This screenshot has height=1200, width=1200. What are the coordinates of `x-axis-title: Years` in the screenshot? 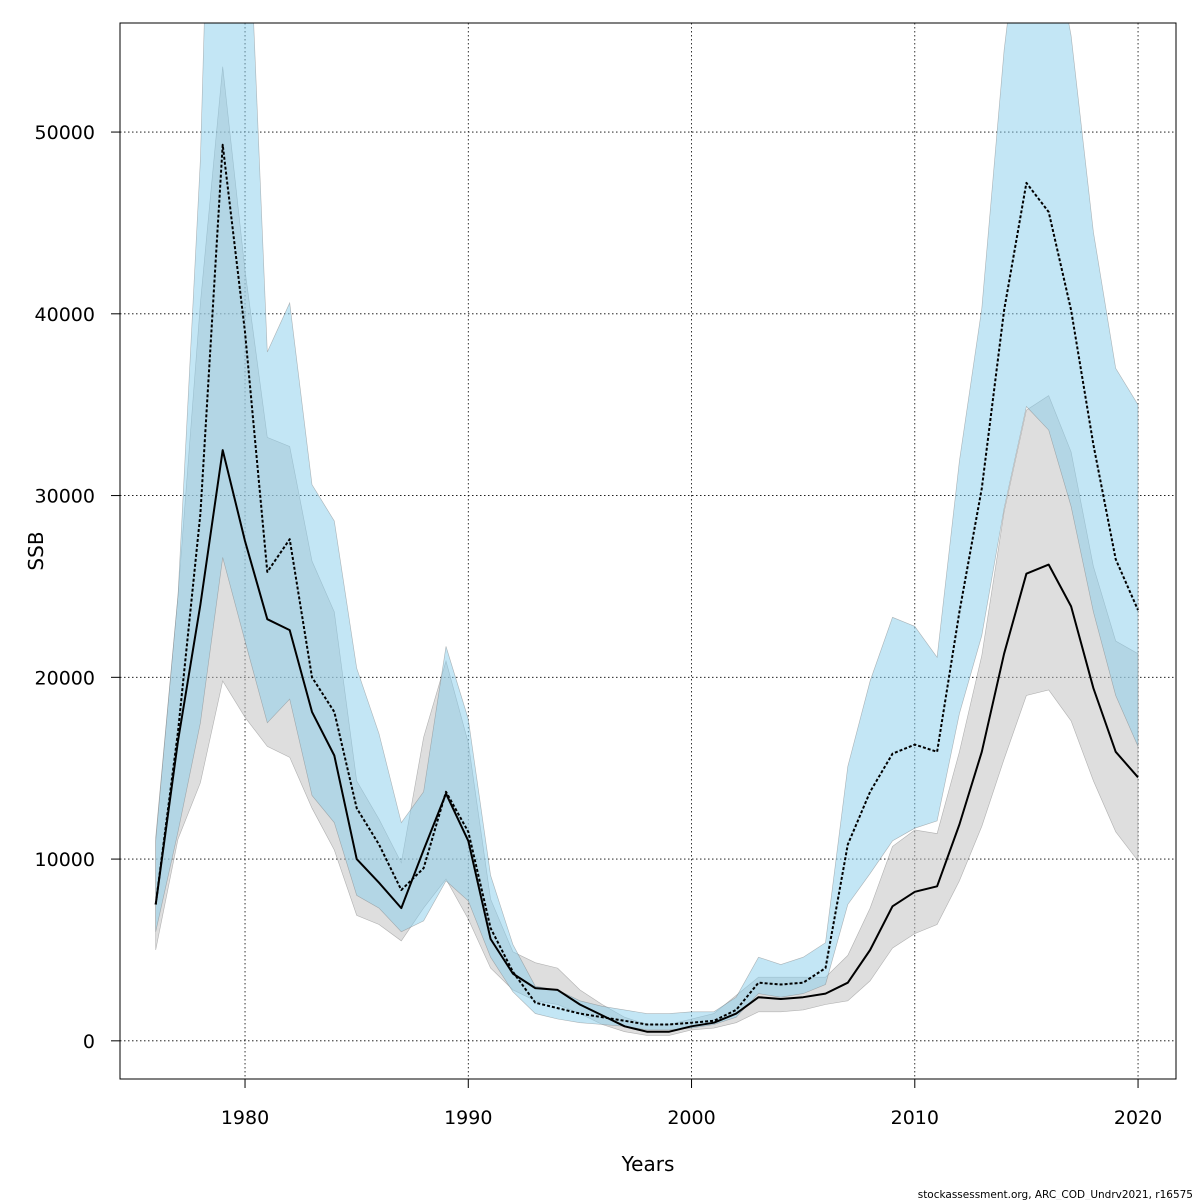 It's located at (648, 1164).